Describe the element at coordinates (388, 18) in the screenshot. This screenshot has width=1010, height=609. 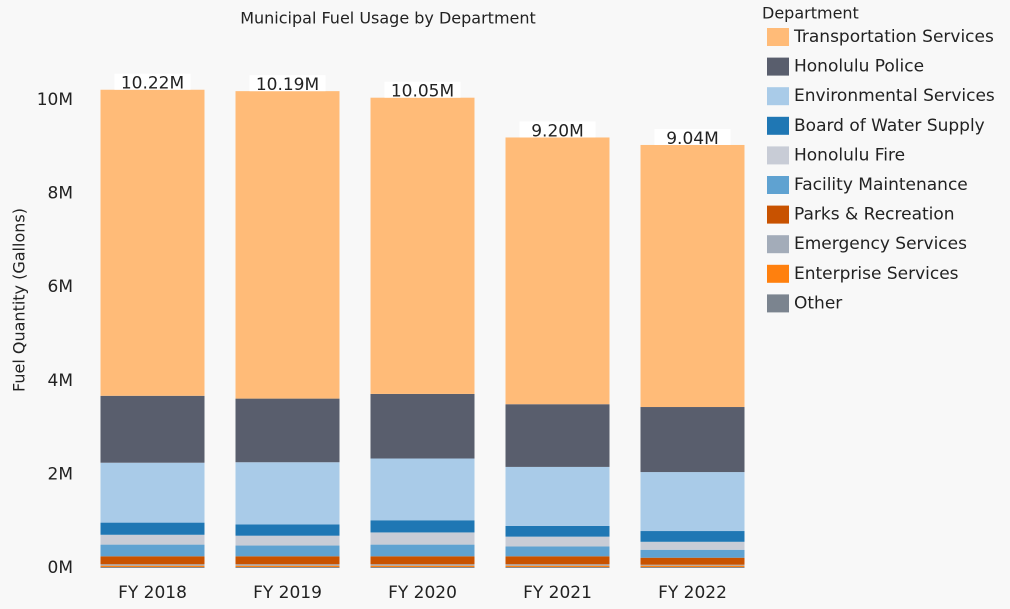
I see `chart-title: Municipal Fuel Usage by Department` at that location.